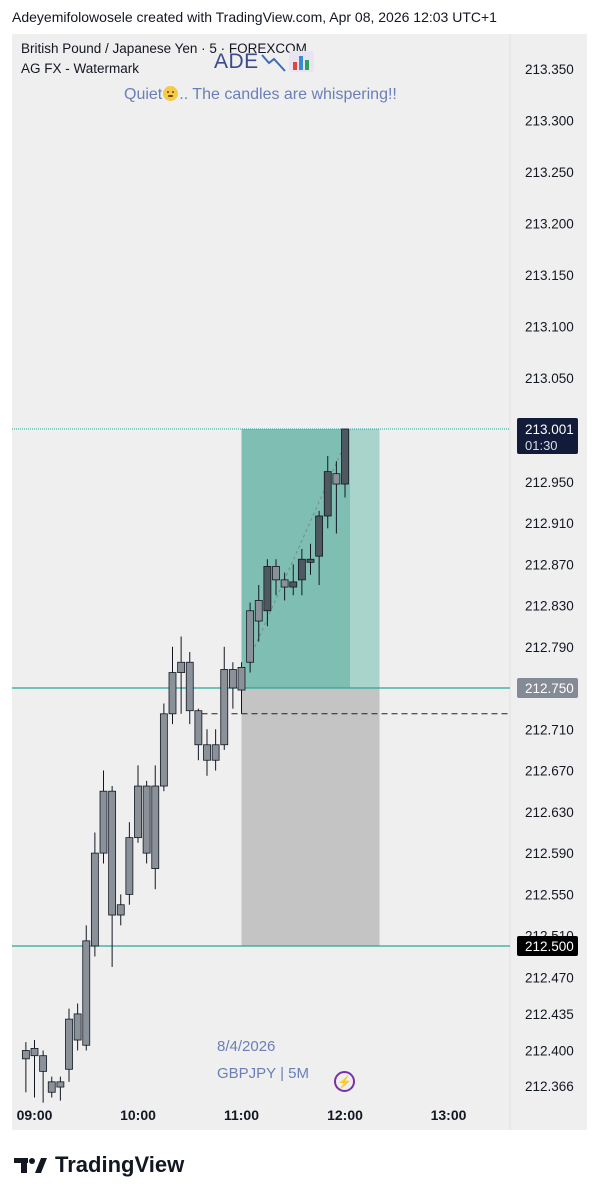 This screenshot has height=1199, width=598. I want to click on symbol-subtitle: AG FX - Watermark, so click(80, 68).